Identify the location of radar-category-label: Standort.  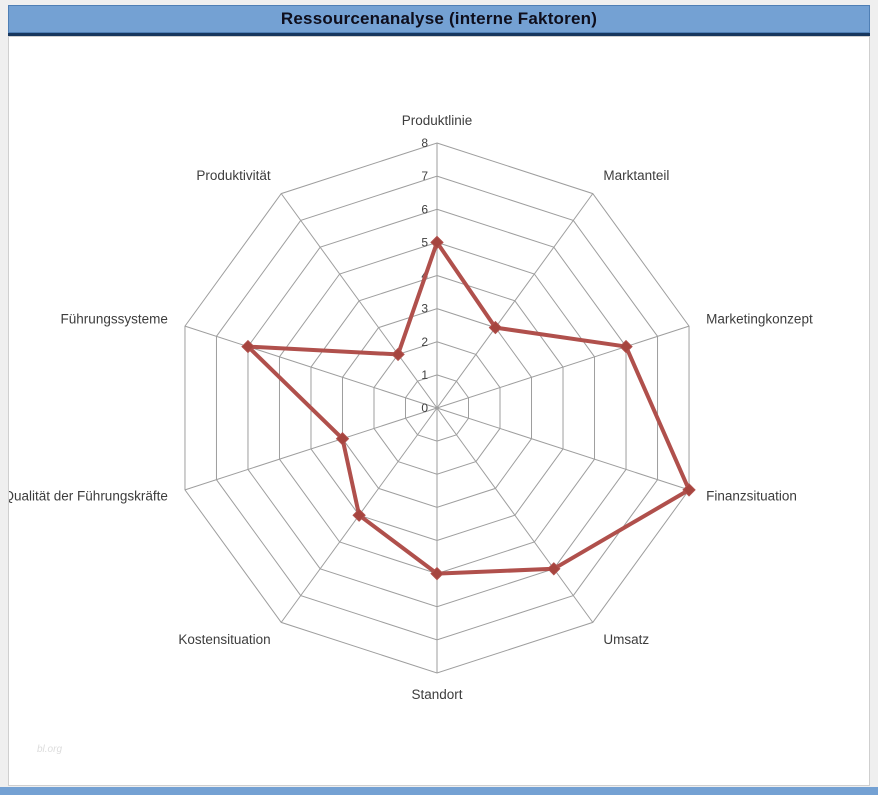
(436, 694).